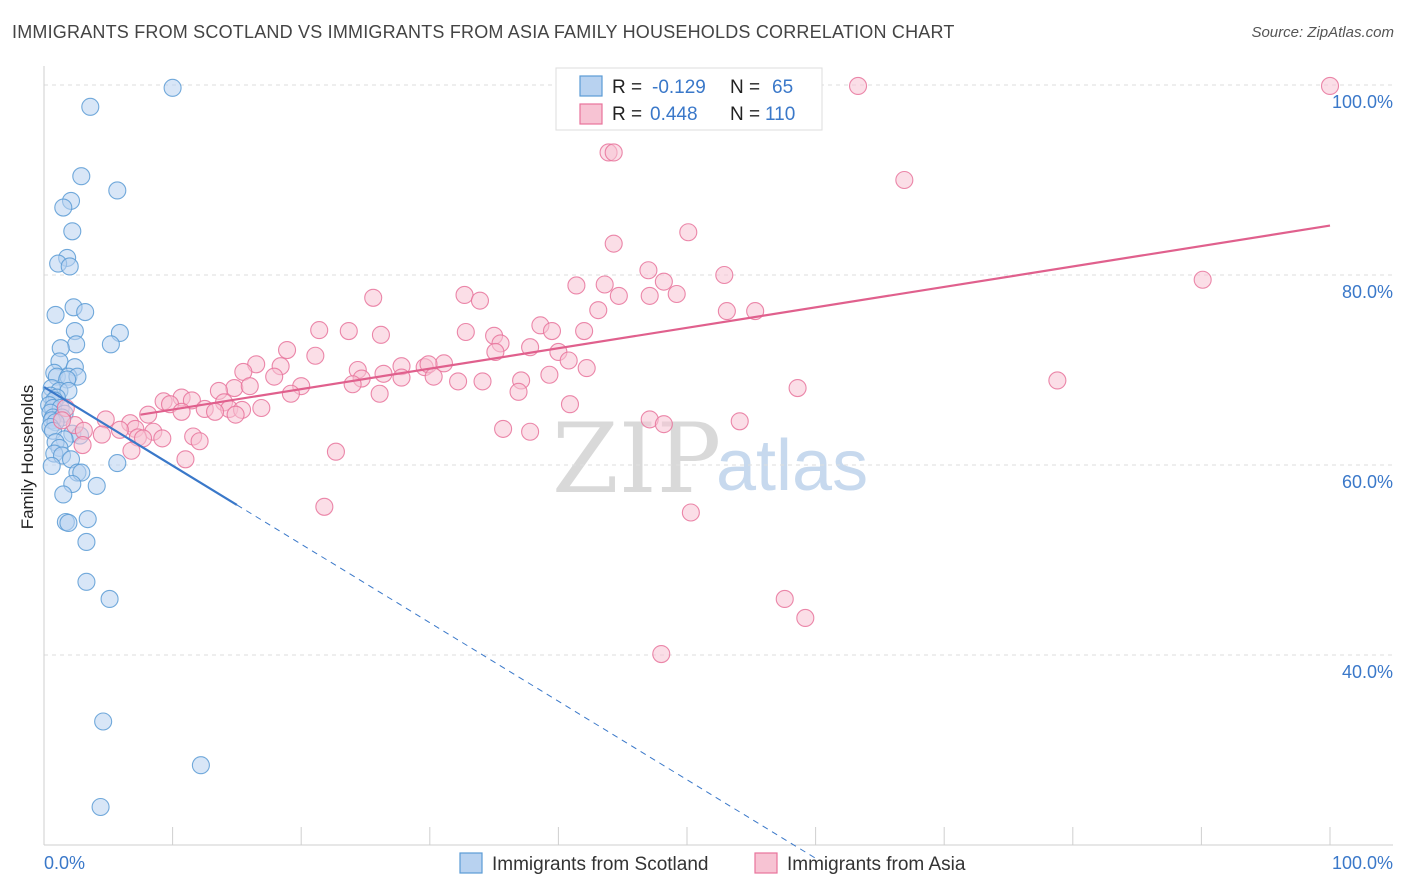  Describe the element at coordinates (627, 114) in the screenshot. I see `legend-r-label-asia: R =` at that location.